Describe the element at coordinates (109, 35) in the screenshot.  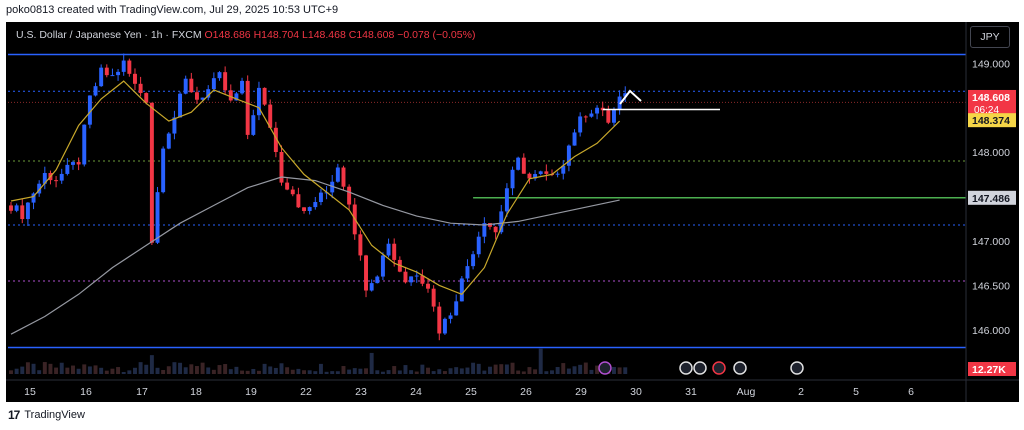
I see `symbol-name: U.S. Dollar / Japanese Yen · 1h · FXCM` at that location.